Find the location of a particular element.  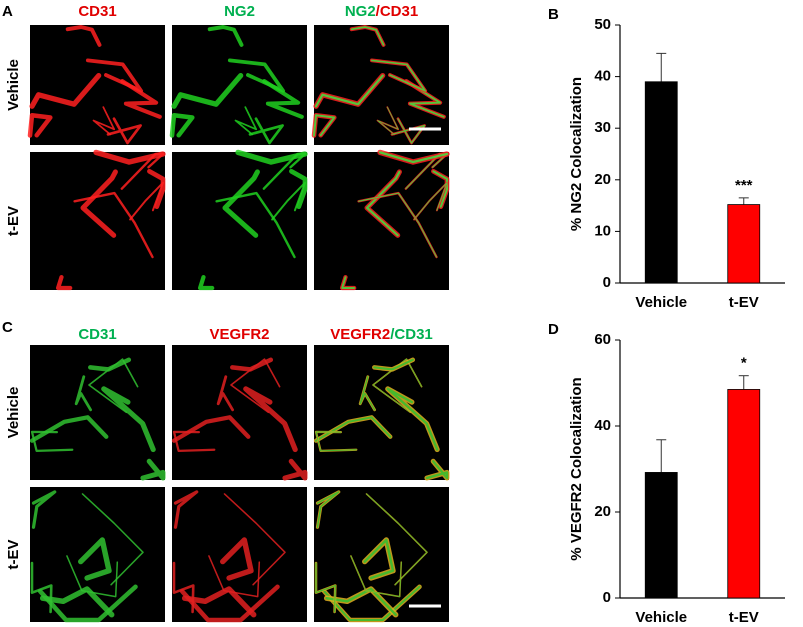

panel-label: B is located at coordinates (553, 14).